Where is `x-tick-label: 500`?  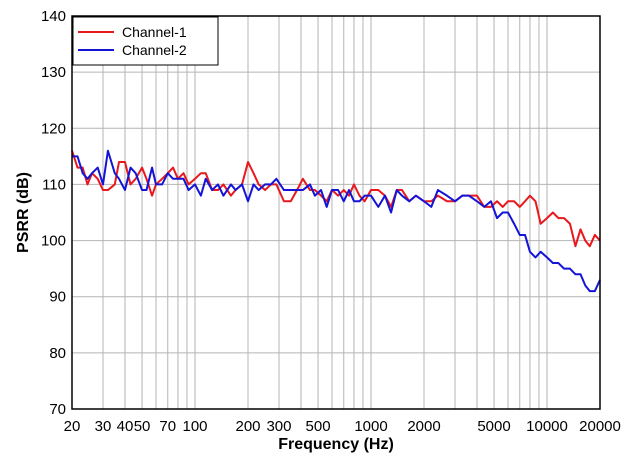 x-tick-label: 500 is located at coordinates (318, 426).